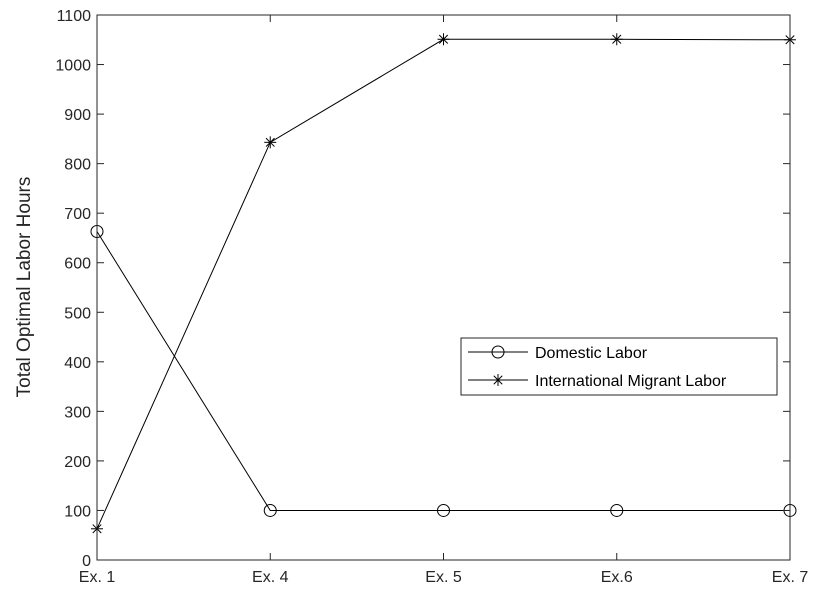 The width and height of the screenshot is (813, 596). Describe the element at coordinates (77, 363) in the screenshot. I see `y-tick-label: 400` at that location.